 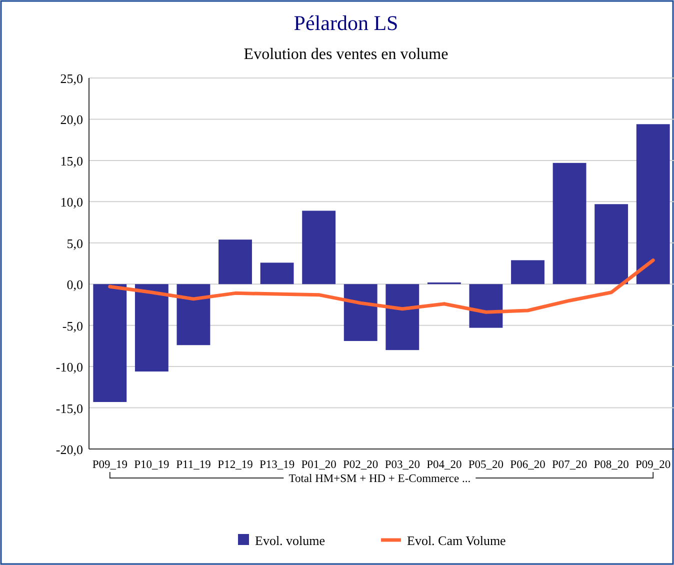 What do you see at coordinates (72, 326) in the screenshot?
I see `y-tick-label: -5,0` at bounding box center [72, 326].